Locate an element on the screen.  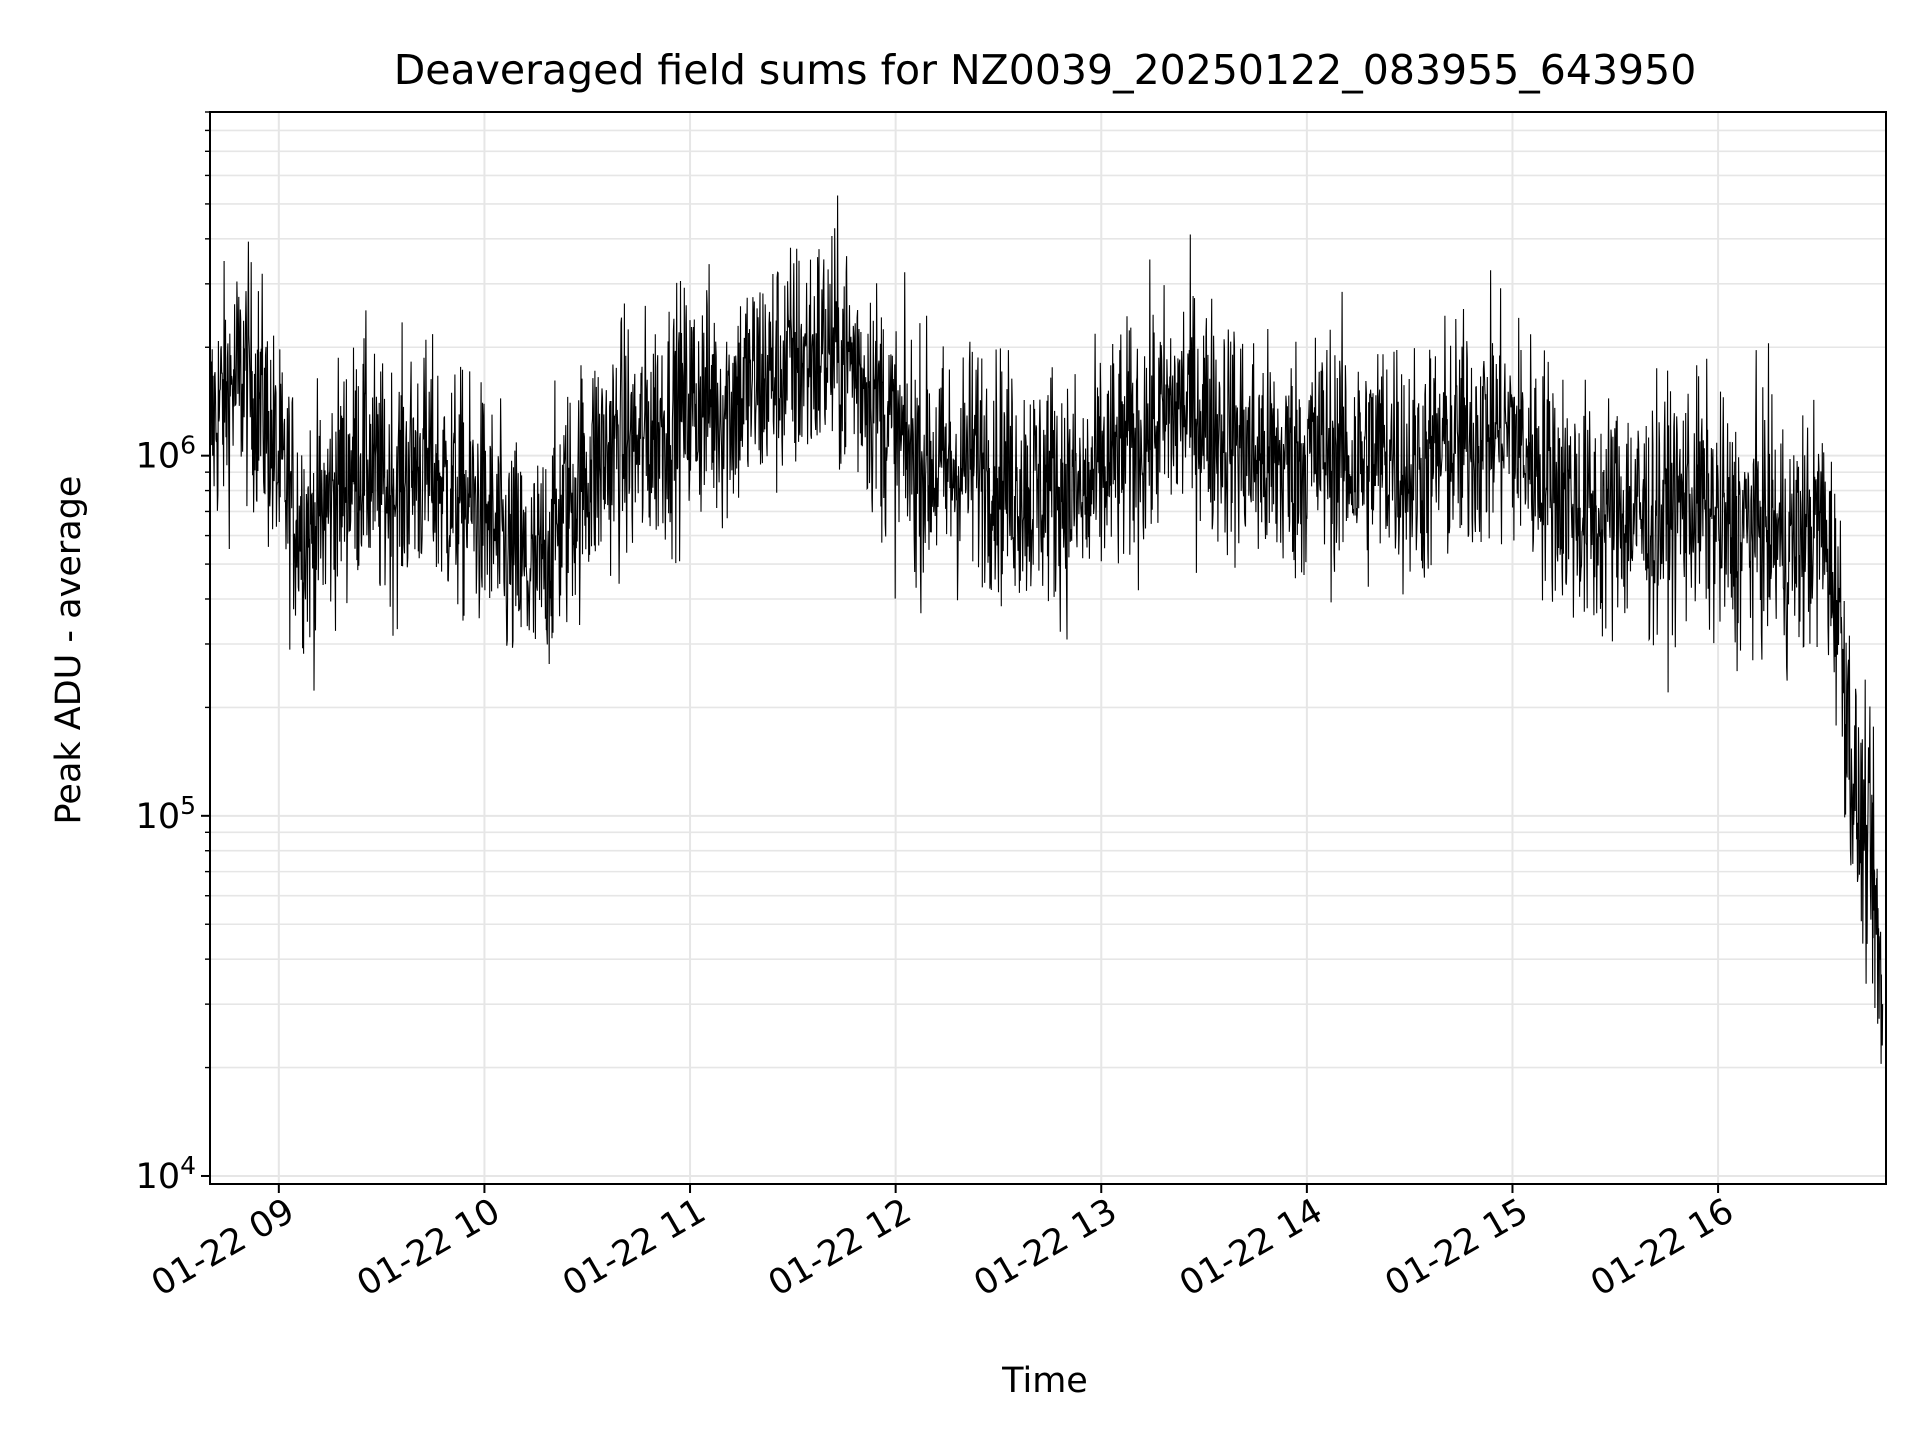
y-tick-exponent: 6 is located at coordinates (188, 445).